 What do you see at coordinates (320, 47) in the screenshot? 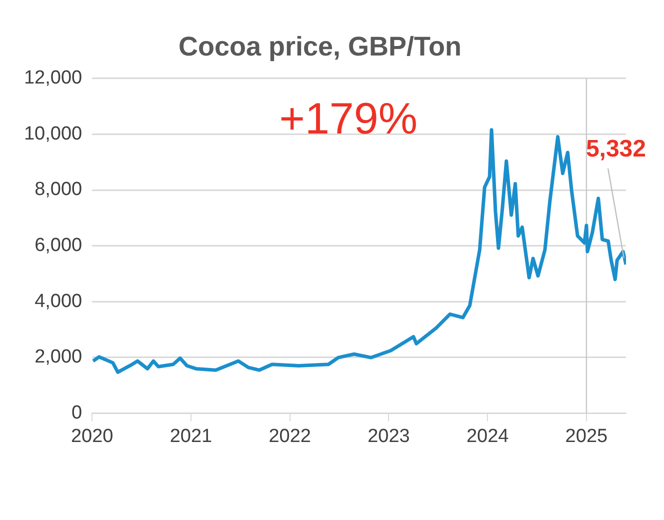
I see `chart-title: Cocoa price, GBP/Ton` at bounding box center [320, 47].